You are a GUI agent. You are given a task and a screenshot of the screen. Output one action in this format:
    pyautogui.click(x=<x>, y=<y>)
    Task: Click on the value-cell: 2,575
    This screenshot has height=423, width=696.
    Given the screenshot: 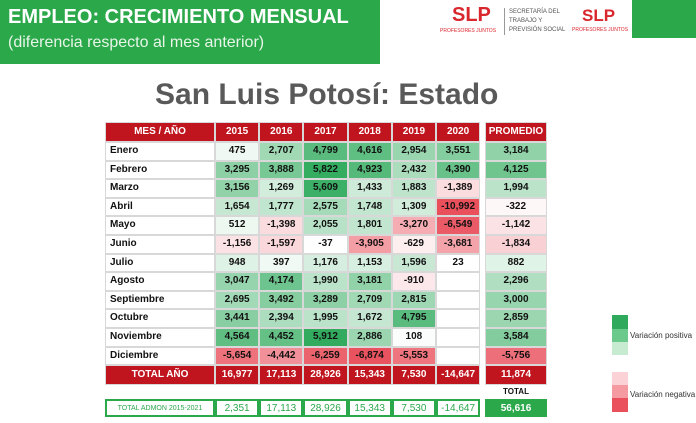 What is the action you would take?
    pyautogui.click(x=325, y=207)
    